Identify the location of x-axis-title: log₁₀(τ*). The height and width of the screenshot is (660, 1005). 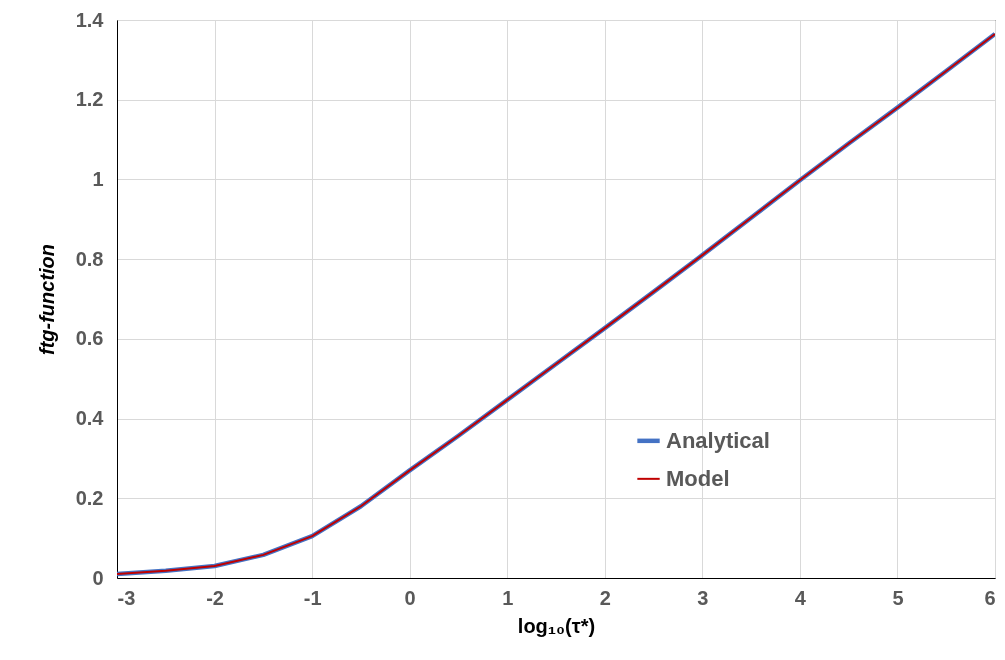
(556, 625).